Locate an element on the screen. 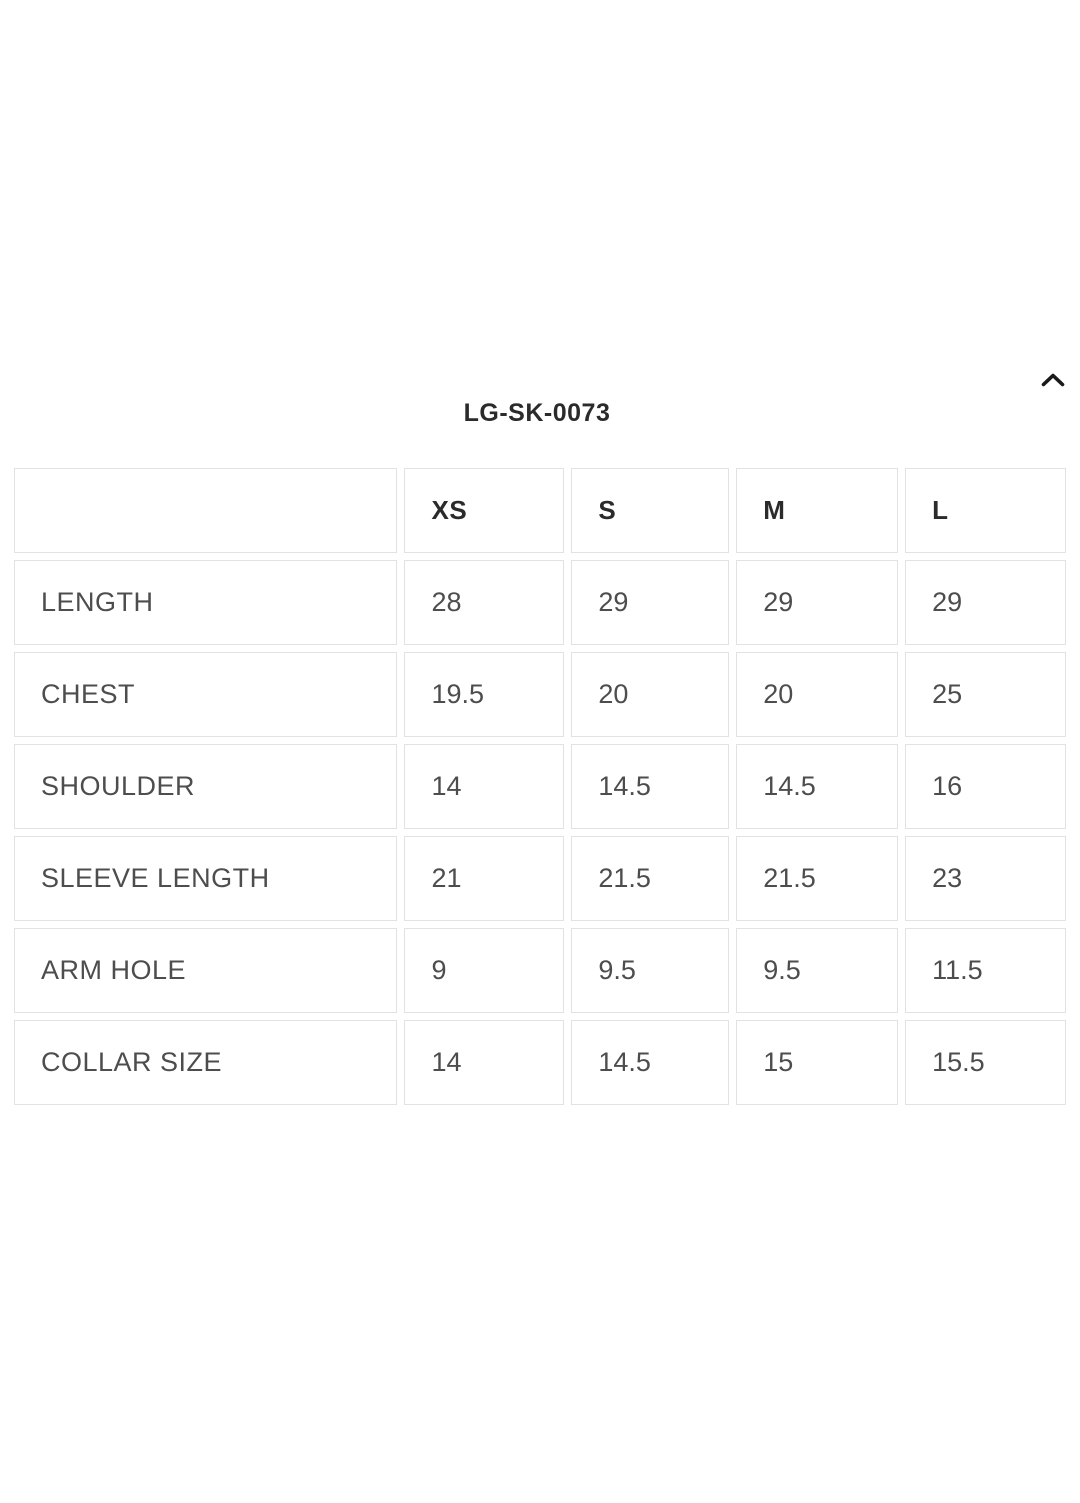  table-row-arm-hole: ARM HOLE 9 9.5 9.5 11.5 is located at coordinates (540, 970).